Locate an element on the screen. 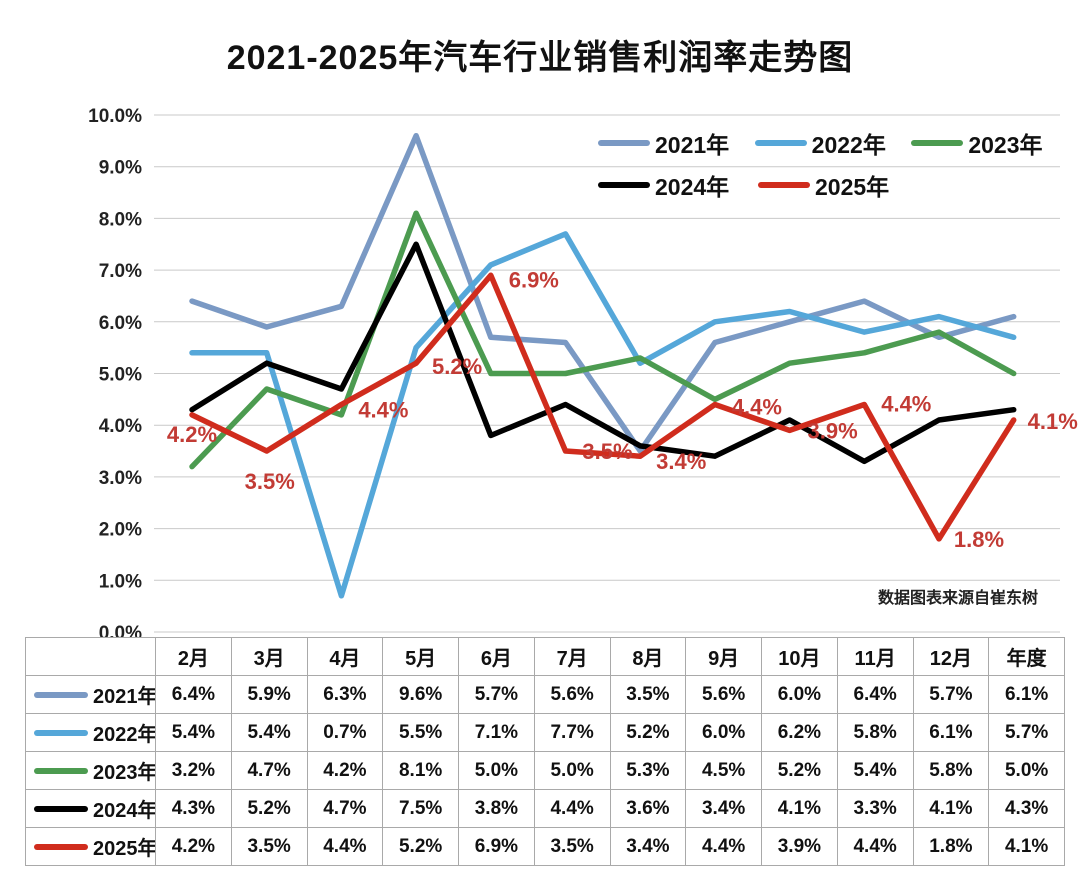 The image size is (1080, 876). data-label: 6.9% is located at coordinates (534, 279).